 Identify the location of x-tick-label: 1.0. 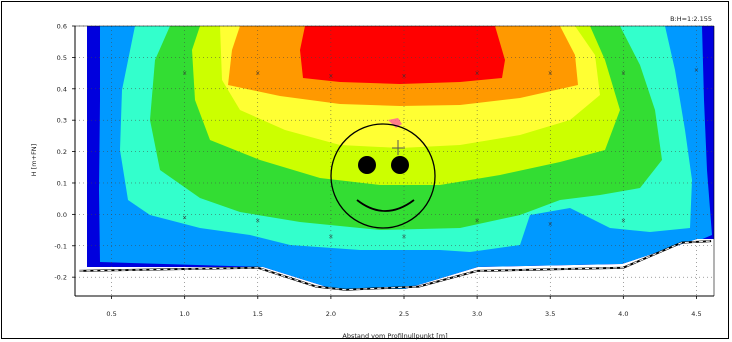
(184, 314).